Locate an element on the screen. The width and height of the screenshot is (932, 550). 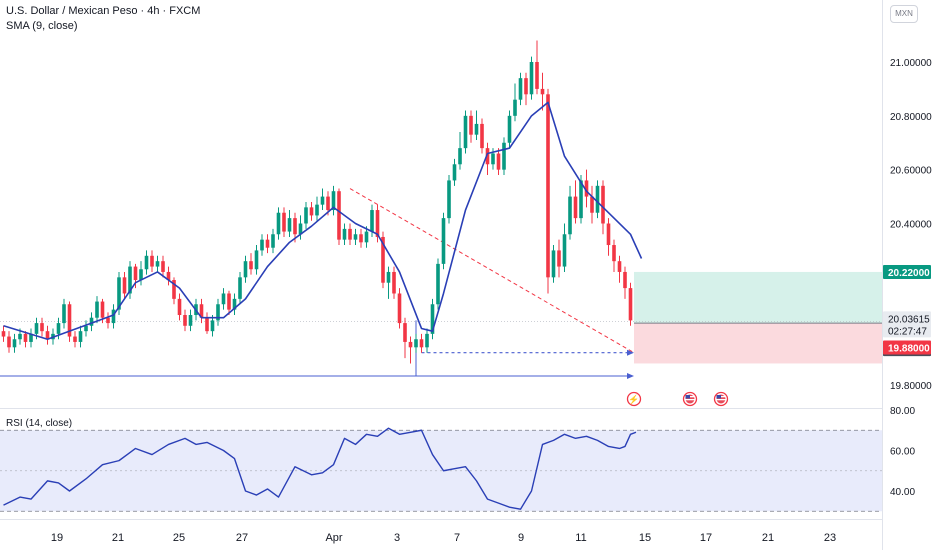
target-price-label: 20.22000 is located at coordinates (907, 271).